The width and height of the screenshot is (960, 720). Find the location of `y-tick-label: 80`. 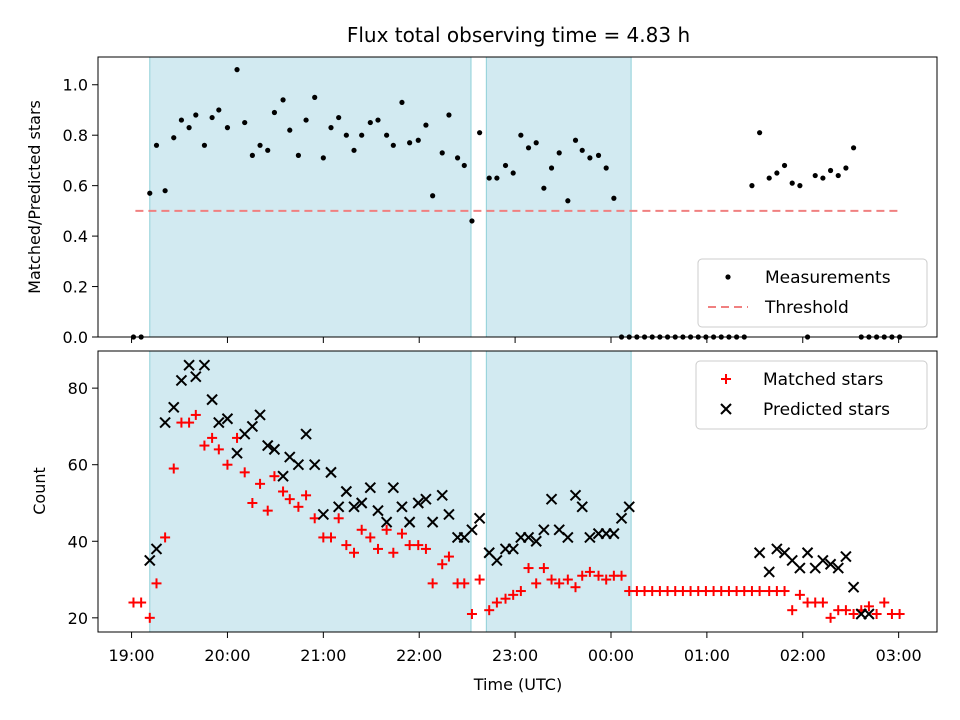

y-tick-label: 80 is located at coordinates (78, 388).